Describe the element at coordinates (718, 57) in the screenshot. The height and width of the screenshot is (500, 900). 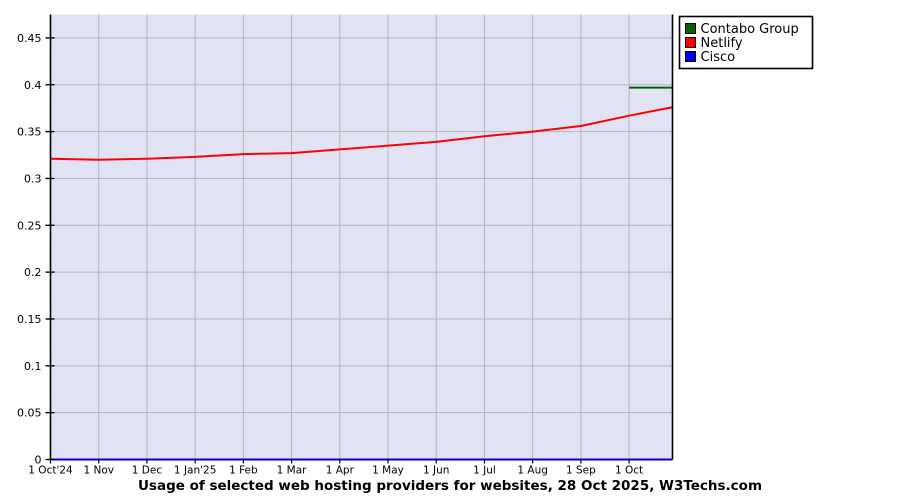
I see `legend-item-cisco-label: Cisco` at that location.